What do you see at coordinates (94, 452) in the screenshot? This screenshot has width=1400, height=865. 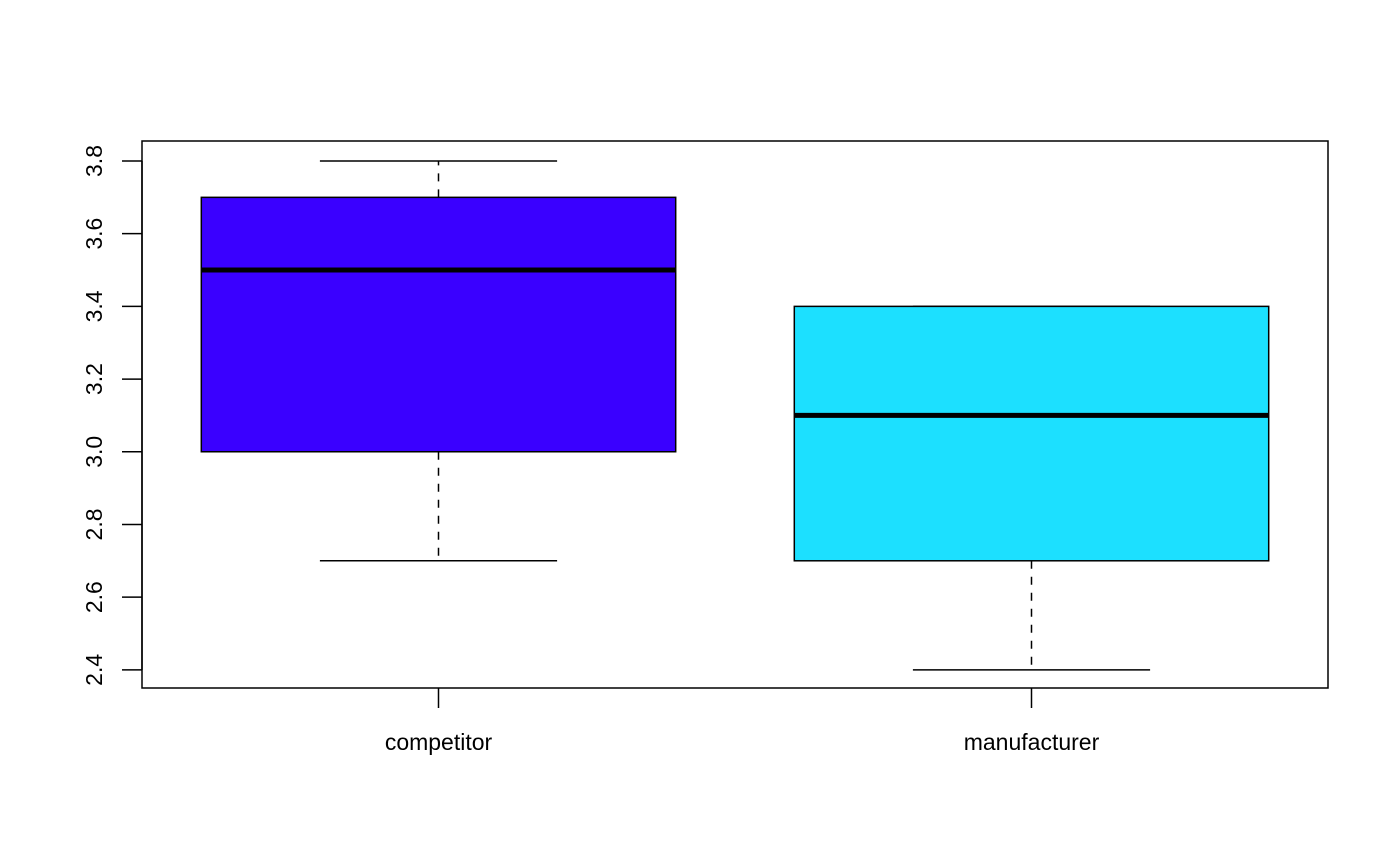 I see `y-tick-label: 3.0` at bounding box center [94, 452].